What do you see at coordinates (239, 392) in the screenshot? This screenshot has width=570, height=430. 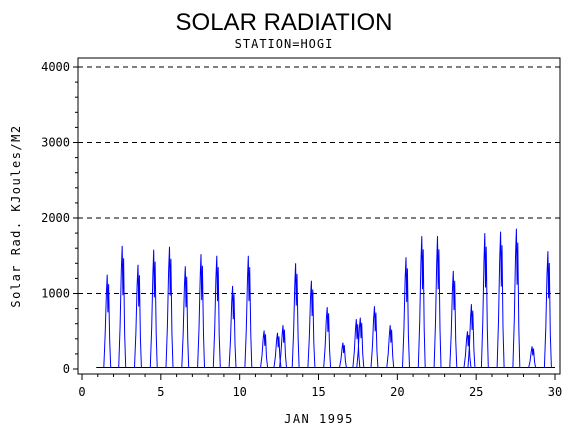 I see `x-tick-label: 10` at bounding box center [239, 392].